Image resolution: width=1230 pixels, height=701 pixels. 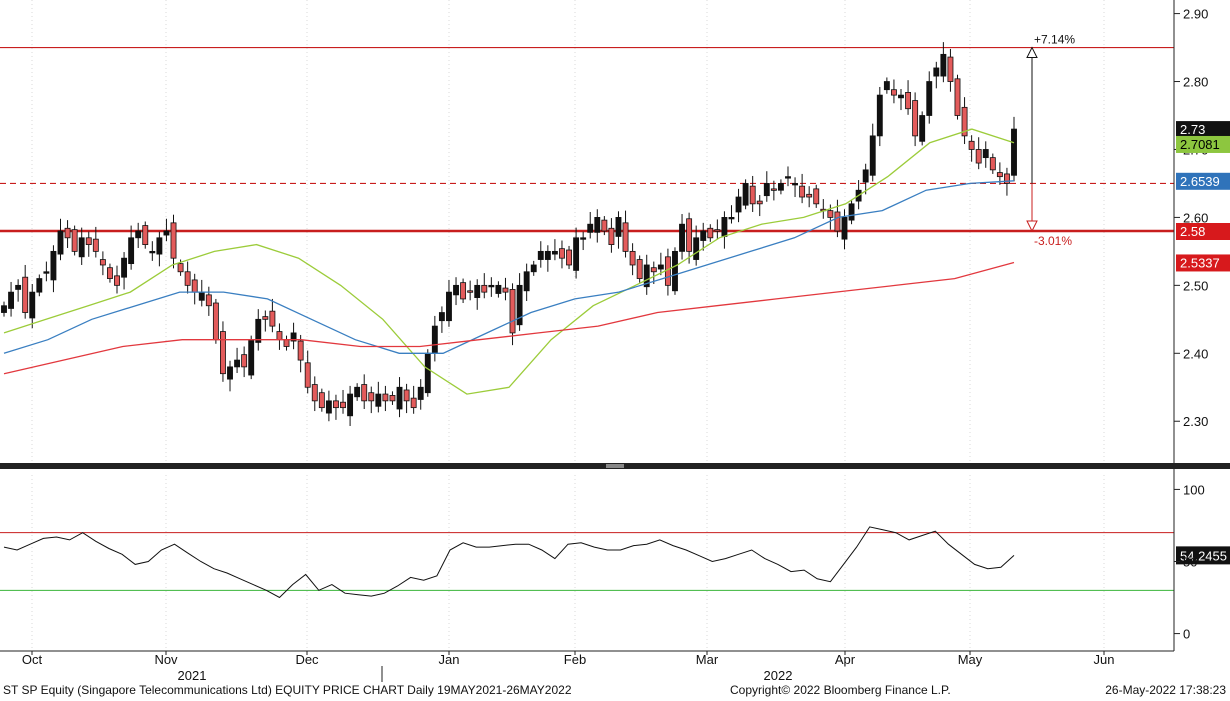 What do you see at coordinates (970, 659) in the screenshot?
I see `x-tick-label: May` at bounding box center [970, 659].